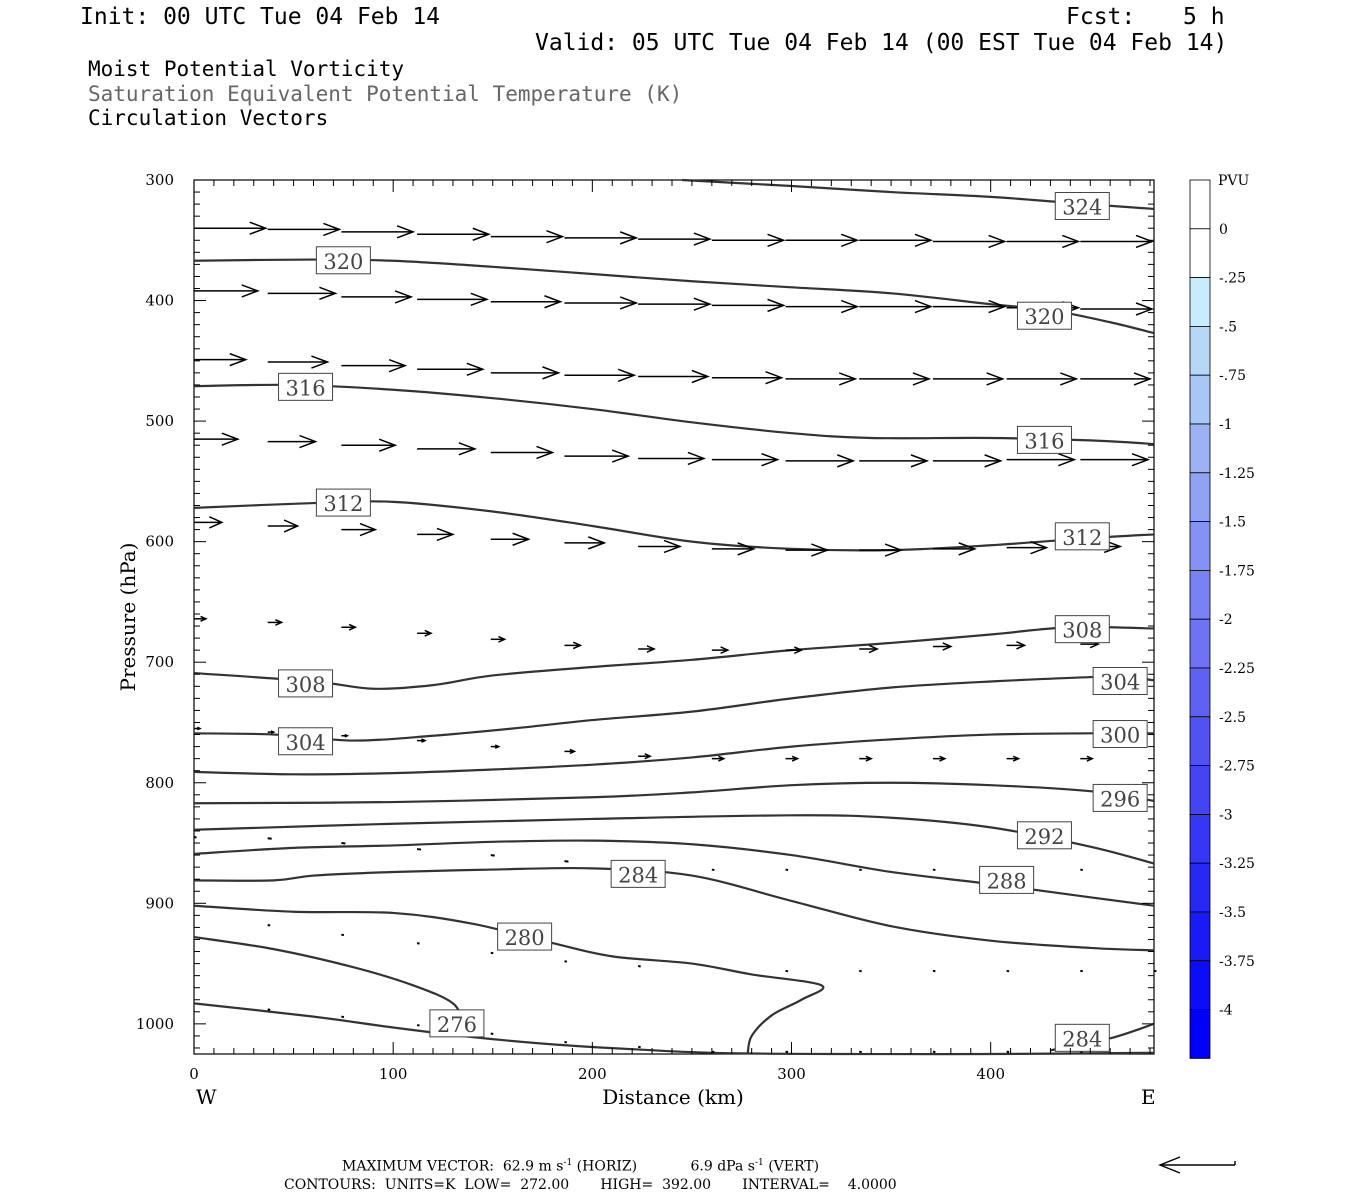 The image size is (1350, 1200). I want to click on contour-label-312: 312, so click(1082, 536).